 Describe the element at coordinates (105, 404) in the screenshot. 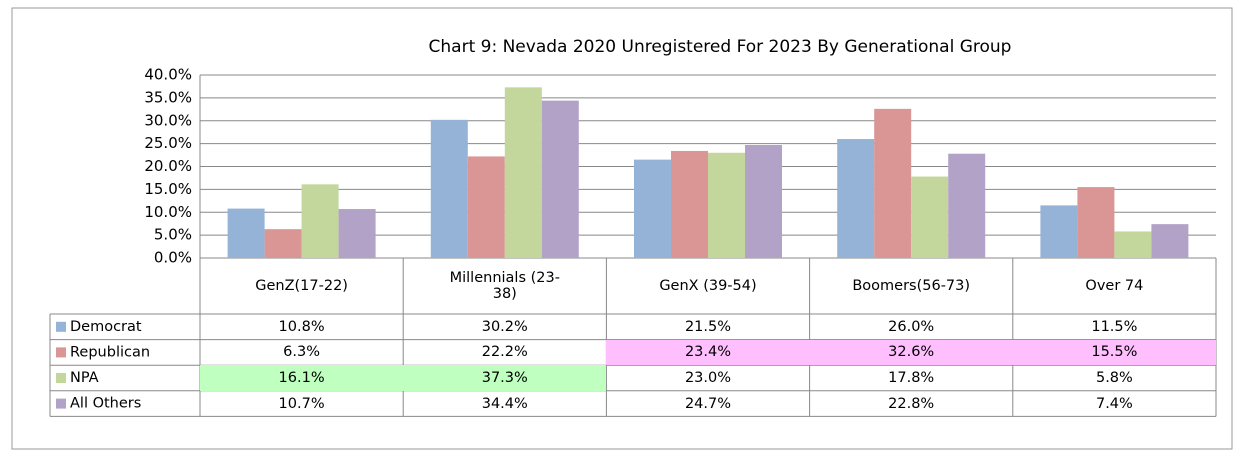

I see `legend-label: All Others` at that location.